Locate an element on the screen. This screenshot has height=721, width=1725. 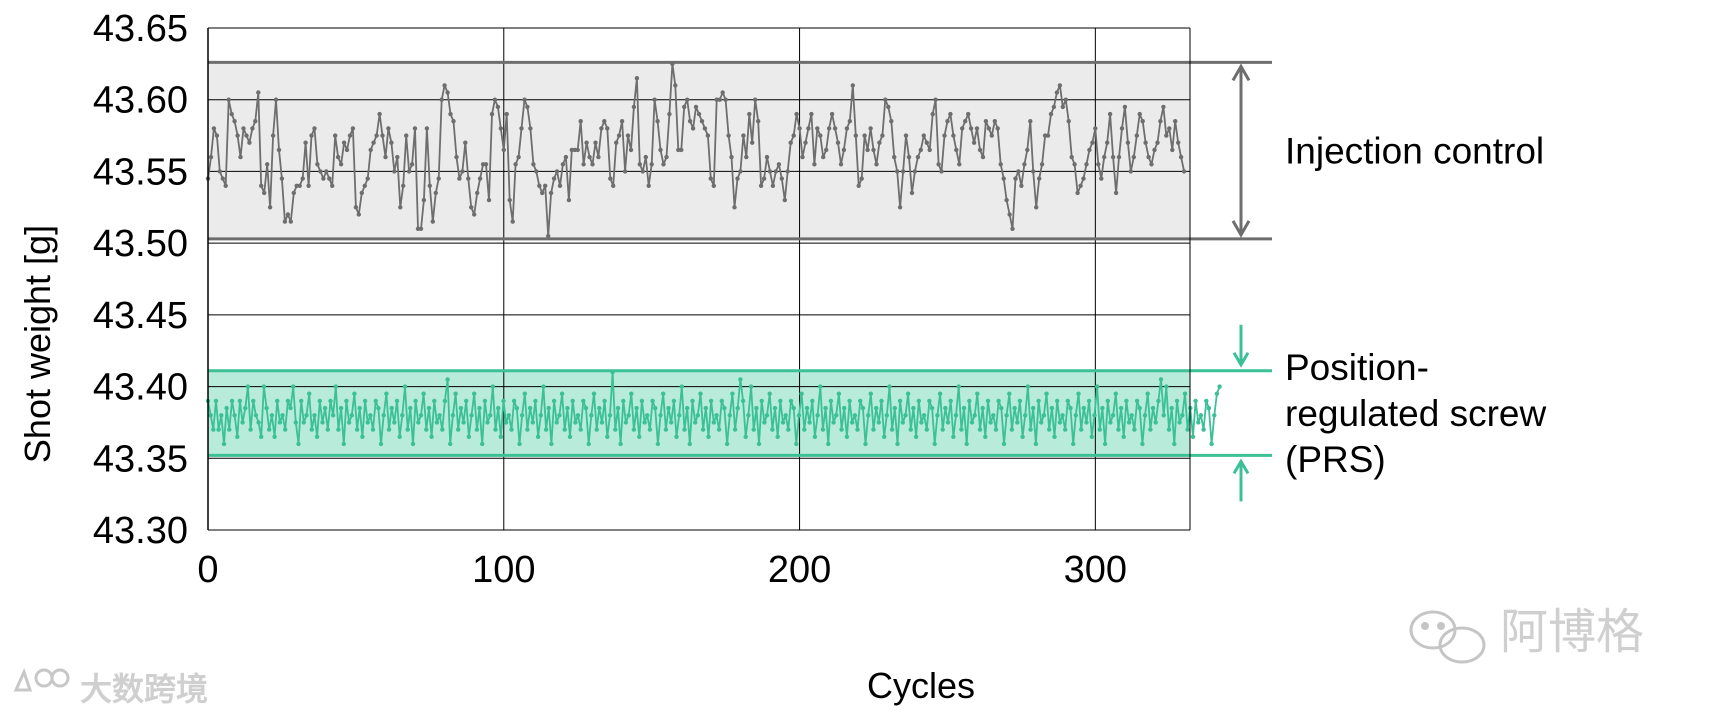
bottom-left-watermark: 大数跨境 is located at coordinates (110, 687).